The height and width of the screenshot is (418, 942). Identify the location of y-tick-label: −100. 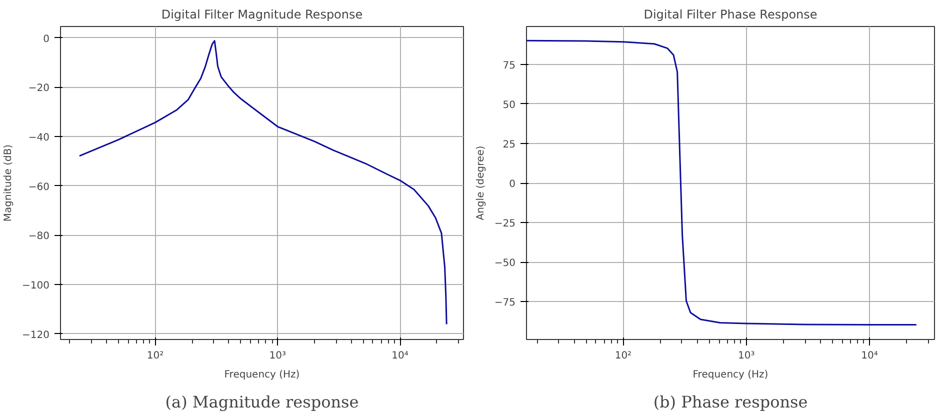
(36, 286).